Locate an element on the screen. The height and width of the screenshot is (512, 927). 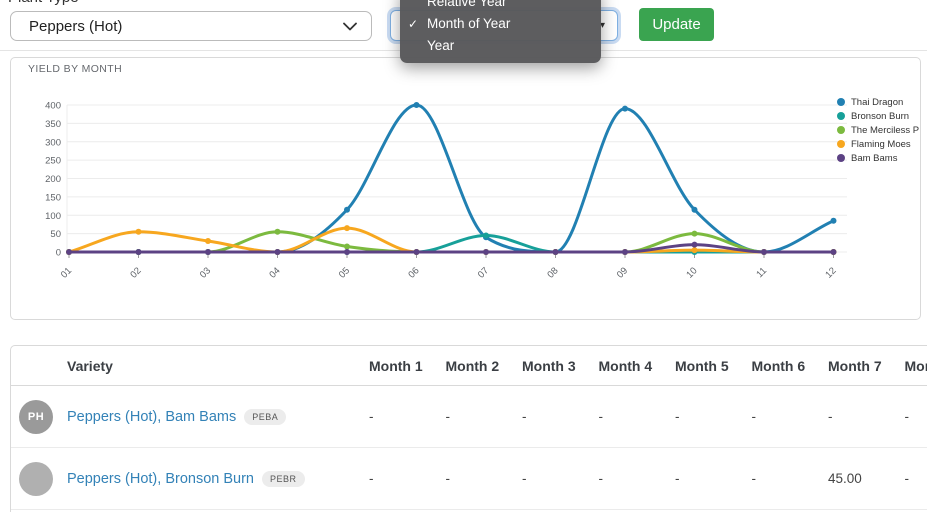
x-axis-label: 01 is located at coordinates (66, 272).